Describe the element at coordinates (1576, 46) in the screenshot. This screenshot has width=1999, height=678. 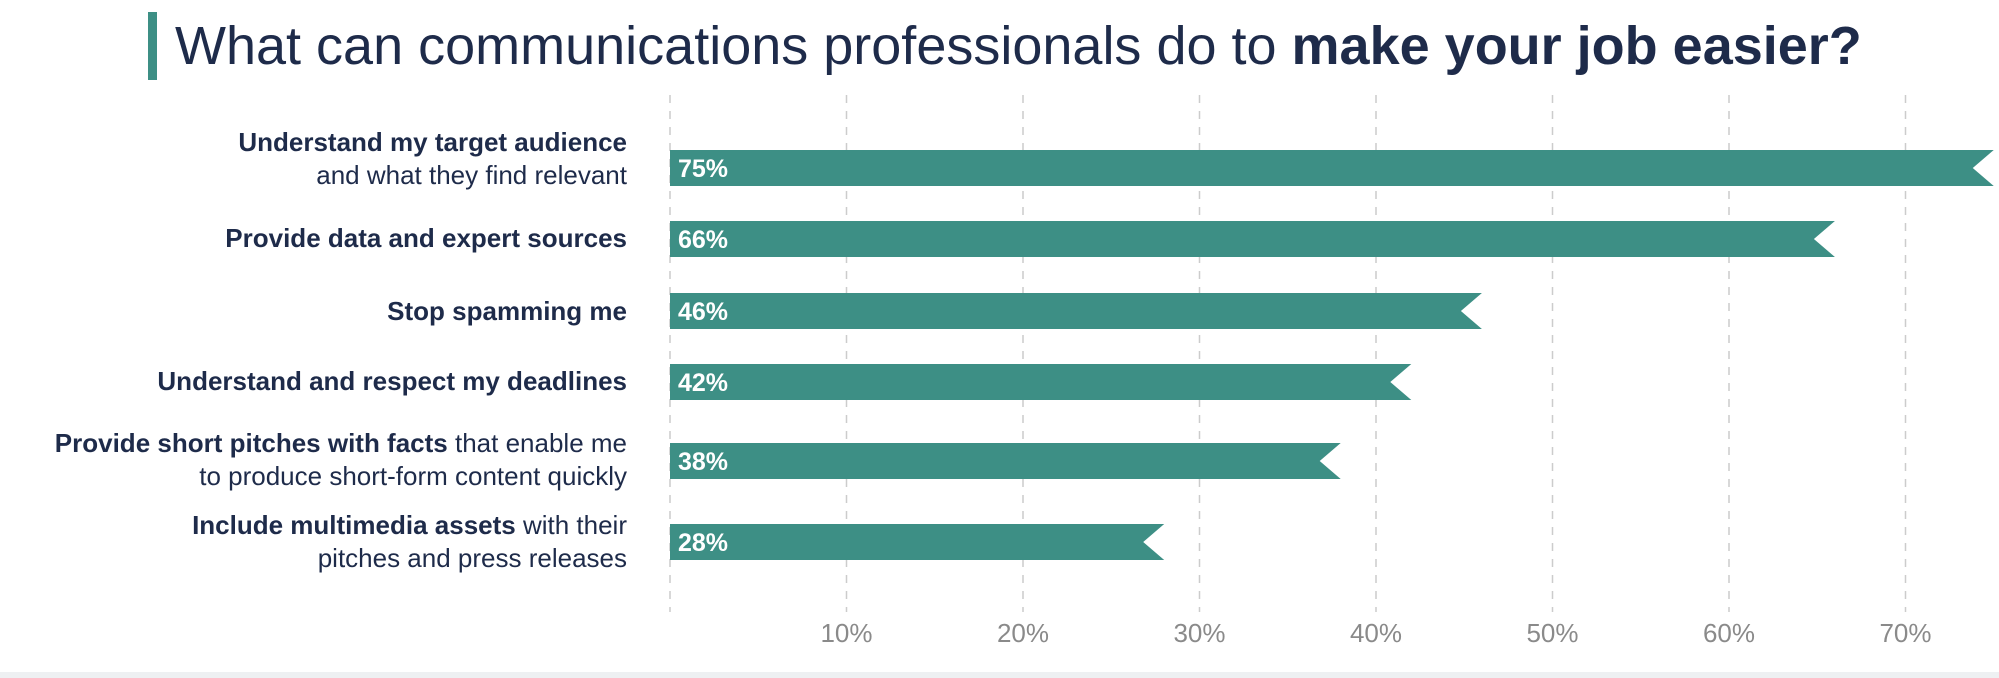
I see `title-bold: make your job easier?` at that location.